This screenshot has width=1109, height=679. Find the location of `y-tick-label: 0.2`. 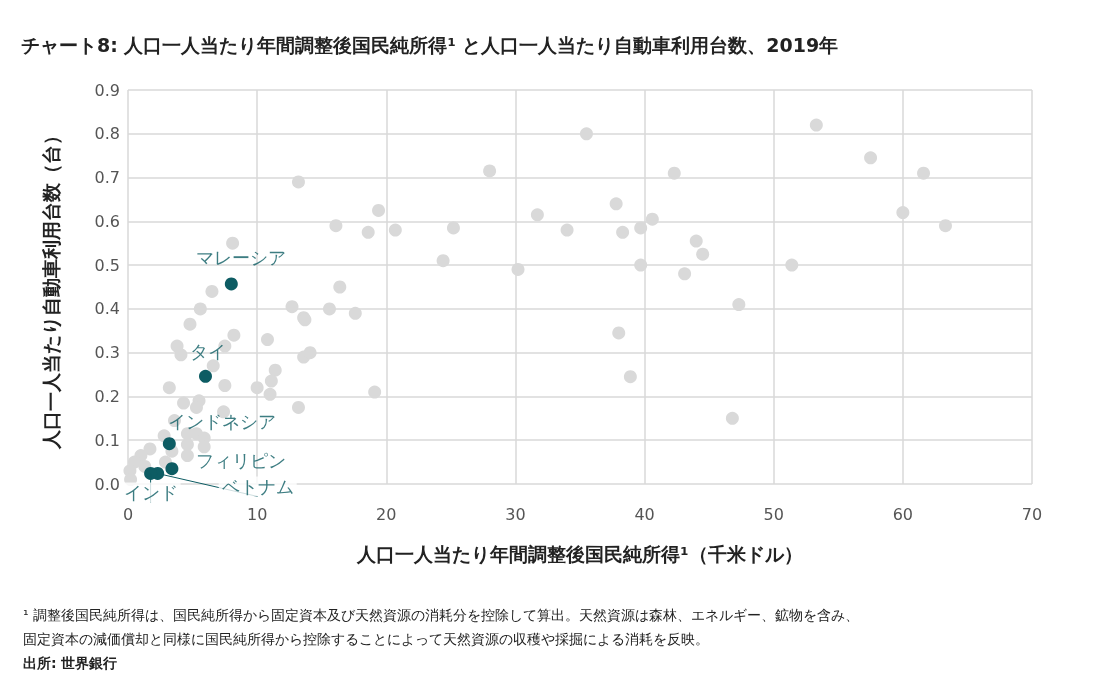

y-tick-label: 0.2 is located at coordinates (107, 396).